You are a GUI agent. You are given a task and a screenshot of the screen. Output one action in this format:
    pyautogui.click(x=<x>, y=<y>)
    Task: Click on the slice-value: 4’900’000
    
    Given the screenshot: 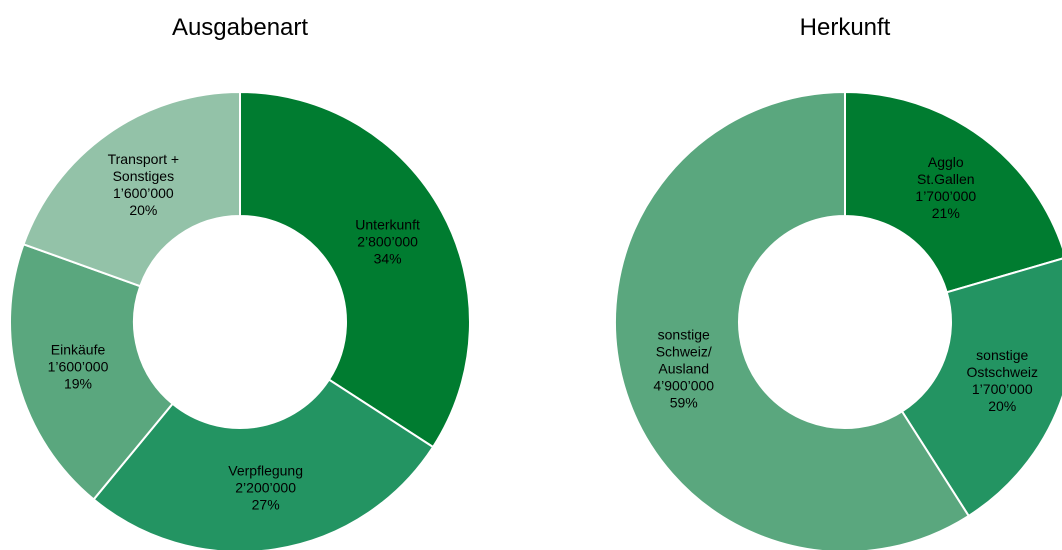 What is the action you would take?
    pyautogui.click(x=684, y=385)
    